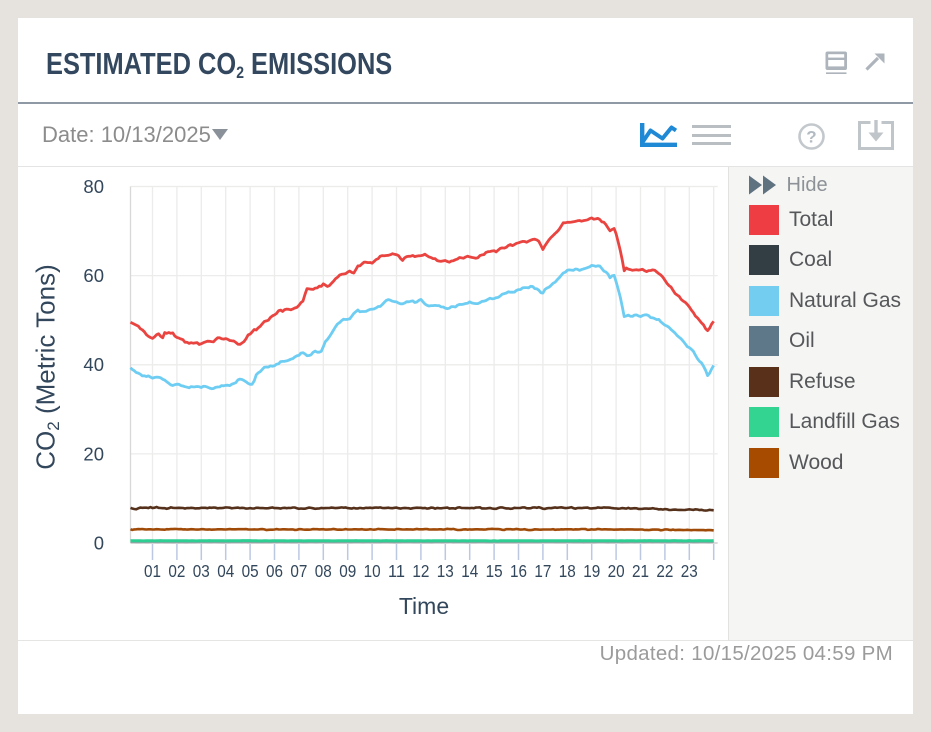 The height and width of the screenshot is (732, 931). Describe the element at coordinates (640, 571) in the screenshot. I see `svg-text: 21` at that location.